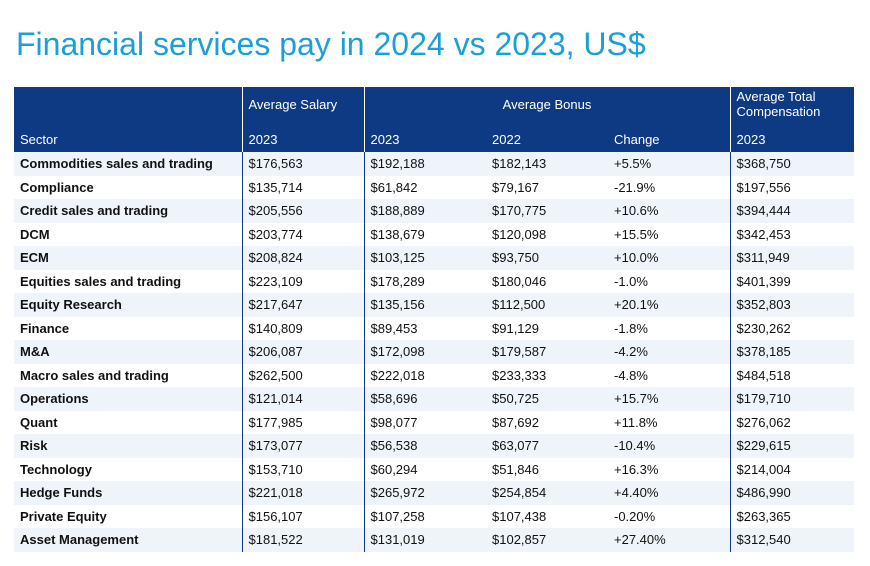  What do you see at coordinates (302, 281) in the screenshot?
I see `cell-average-salary-2023: $223,109` at bounding box center [302, 281].